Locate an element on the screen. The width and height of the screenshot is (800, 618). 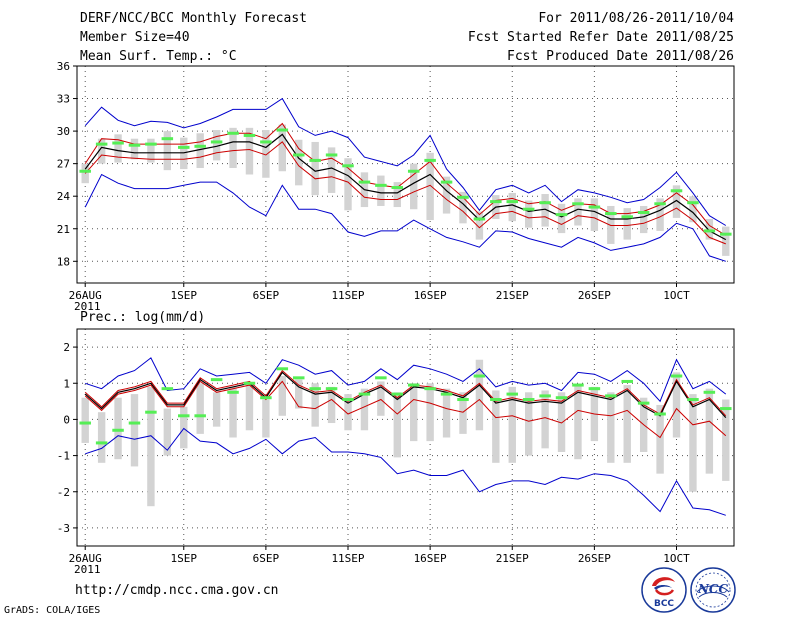
temp-xtick-label: 1OCT is located at coordinates (676, 295).